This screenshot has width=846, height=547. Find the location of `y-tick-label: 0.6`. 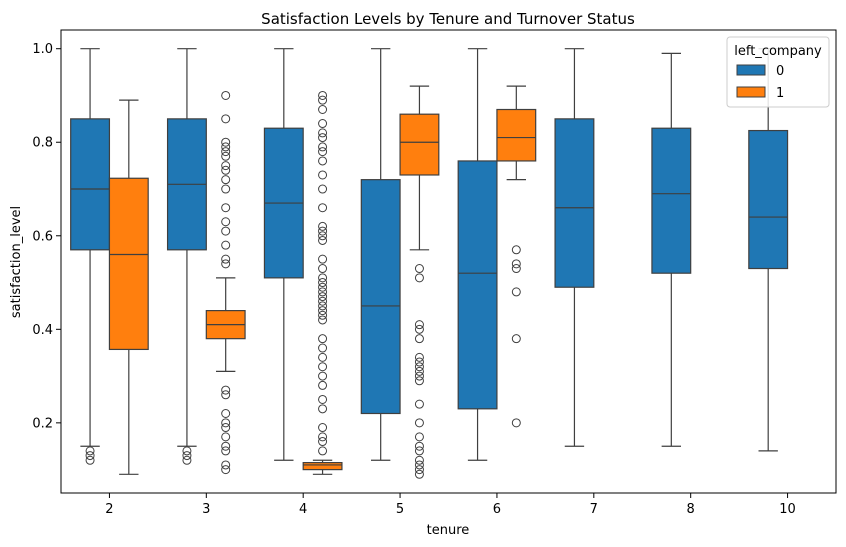

y-tick-label: 0.6 is located at coordinates (42, 236).